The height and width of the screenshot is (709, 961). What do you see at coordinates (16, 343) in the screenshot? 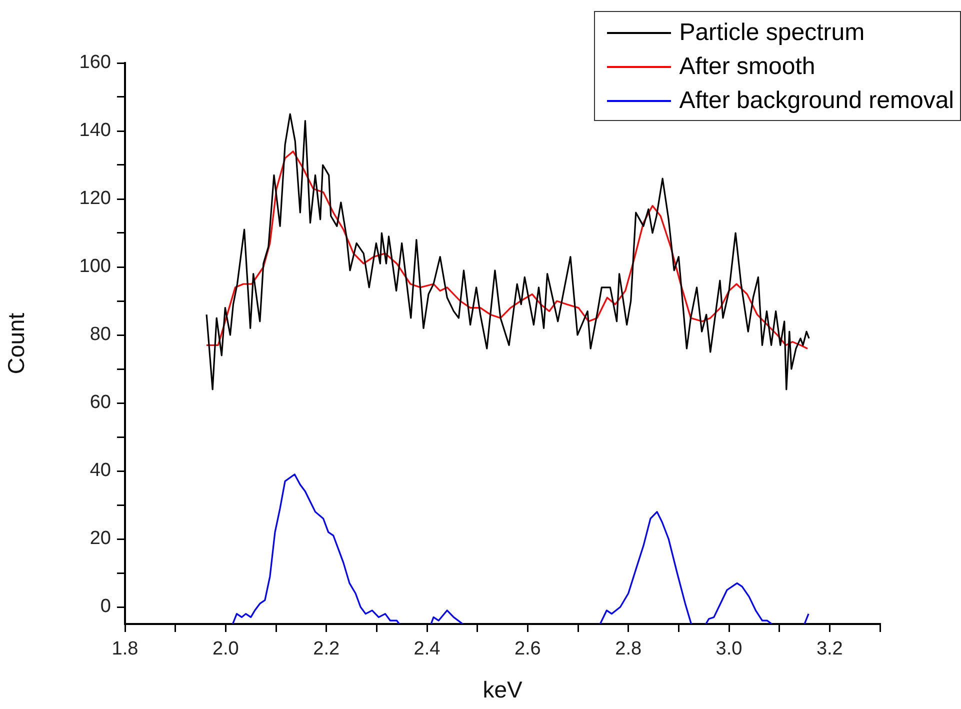
I see `y-axis-title: Count` at bounding box center [16, 343].